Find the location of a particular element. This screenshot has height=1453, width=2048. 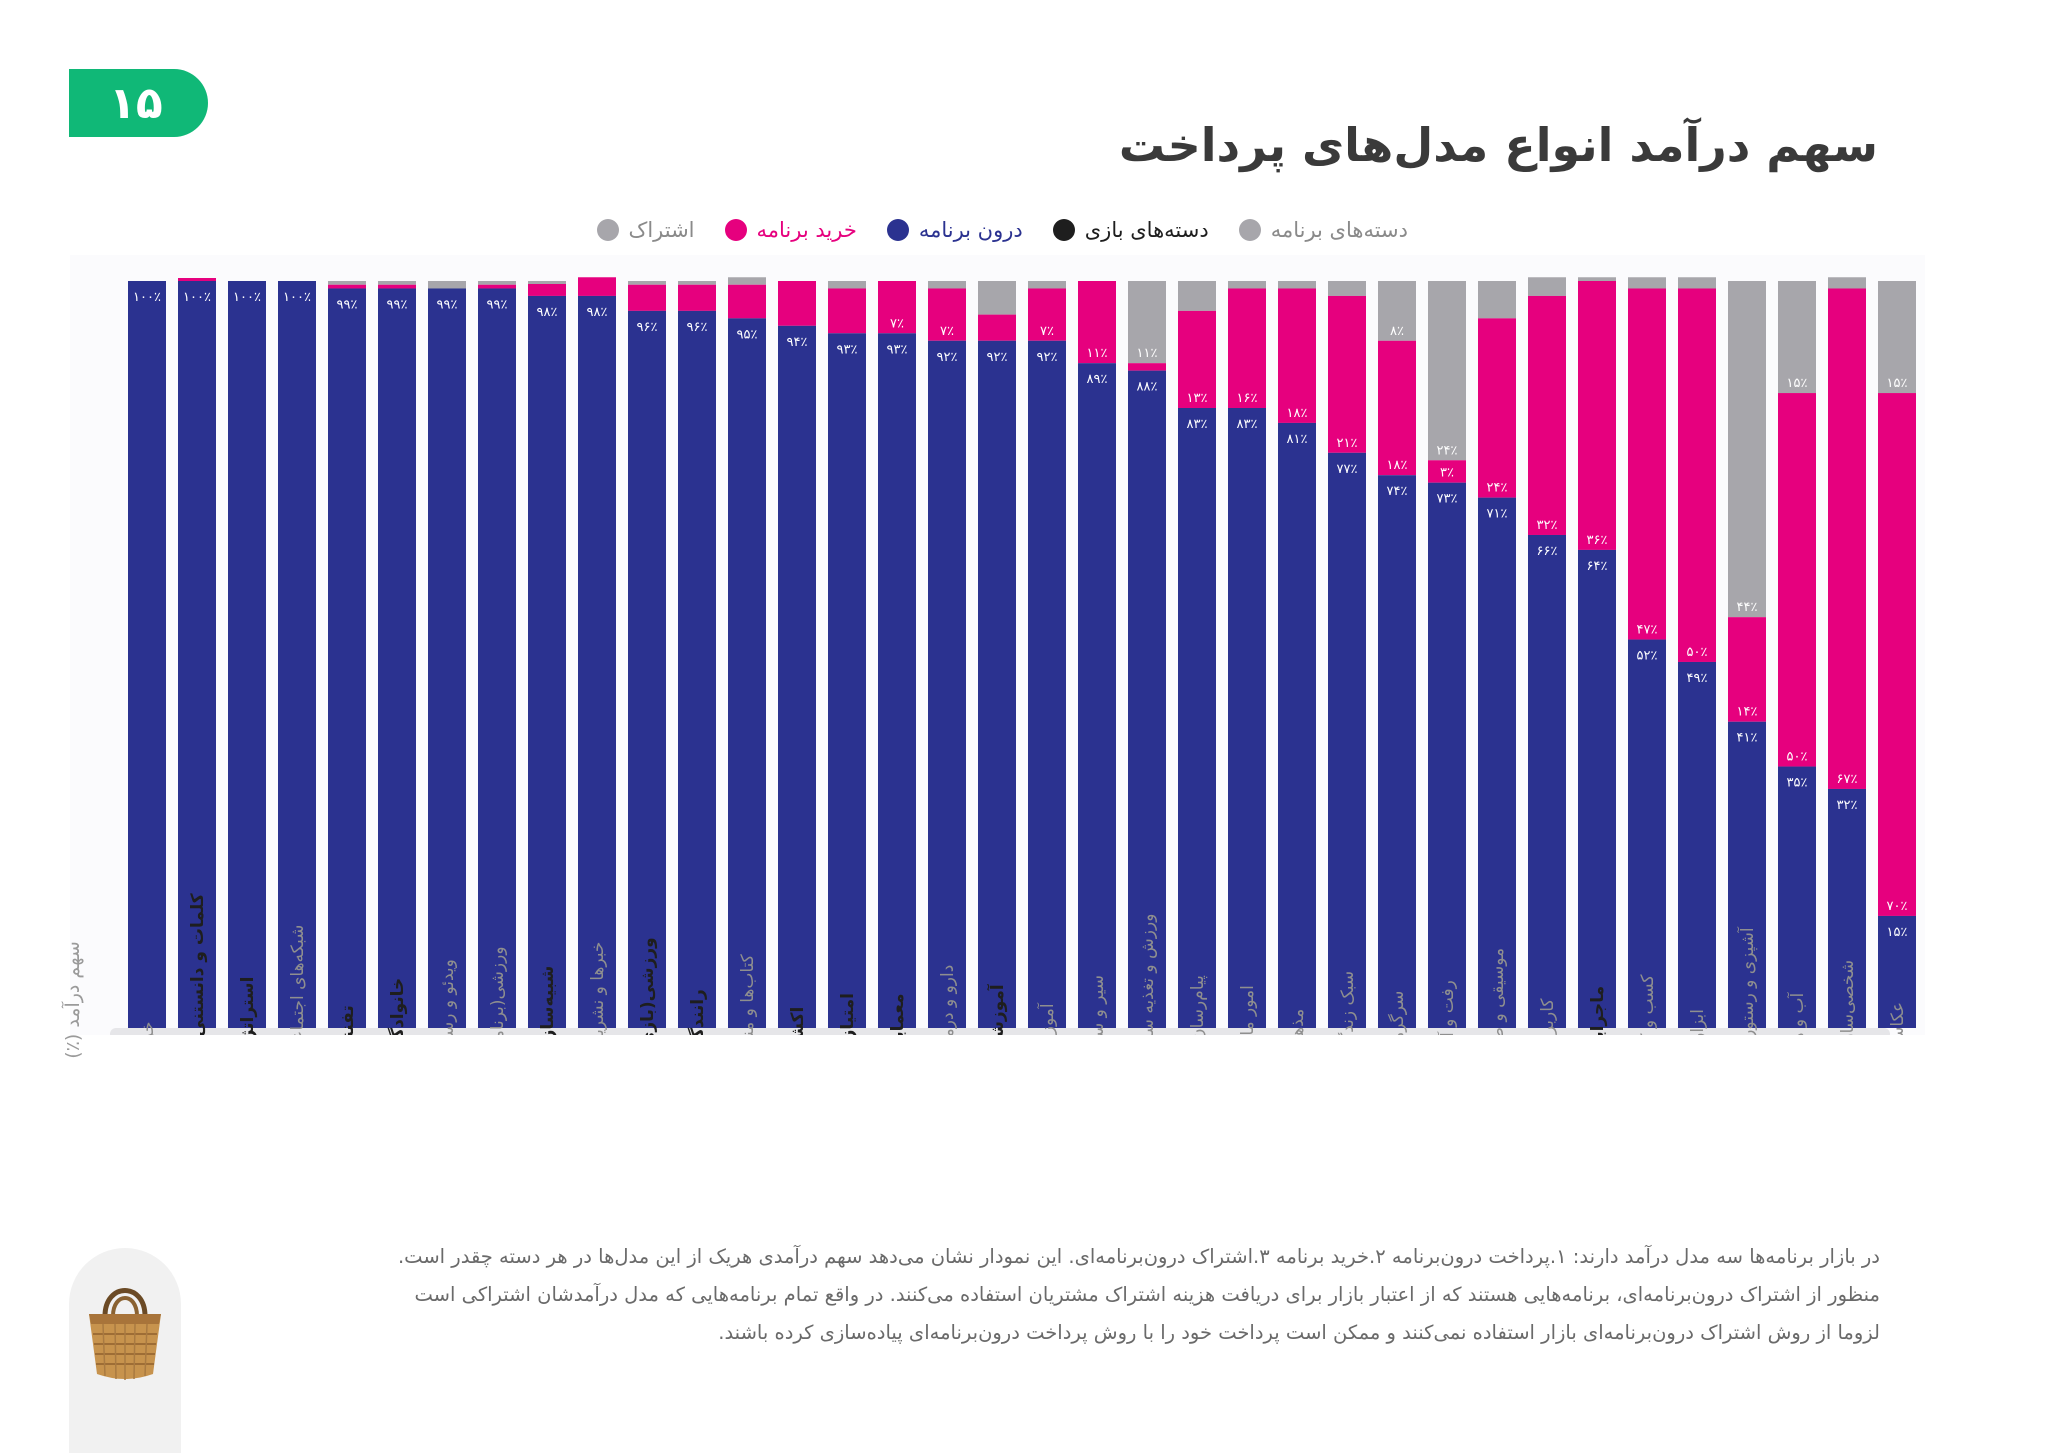

data-label-in-app: ۴۱٪ is located at coordinates (1747, 738).